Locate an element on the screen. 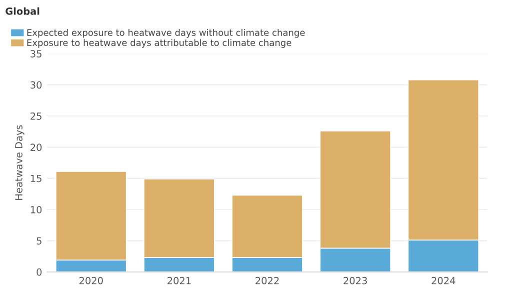  x-tick-label: 2023 is located at coordinates (355, 280).